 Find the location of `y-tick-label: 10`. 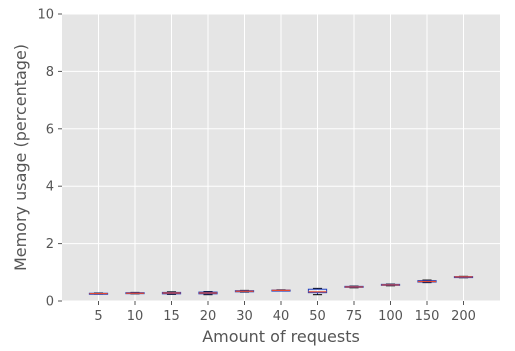

y-tick-label: 10 is located at coordinates (45, 15).